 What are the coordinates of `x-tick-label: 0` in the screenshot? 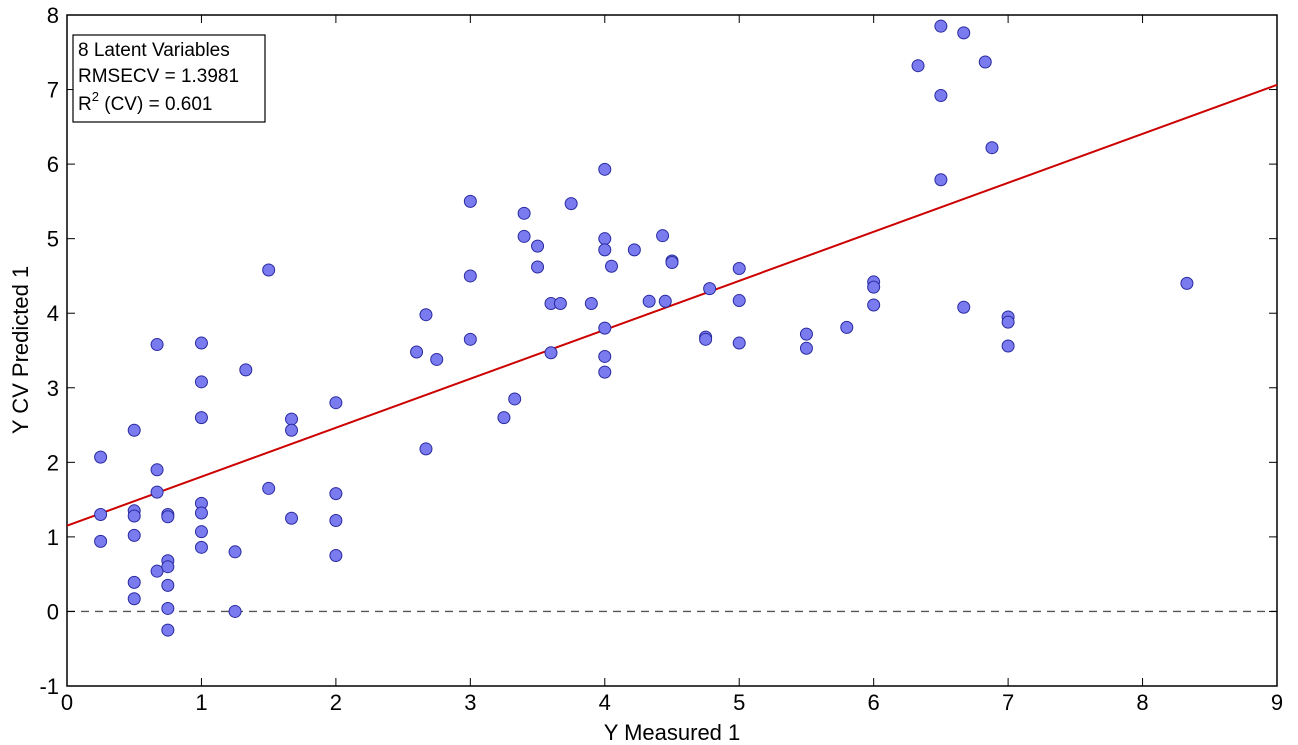 It's located at (67, 702).